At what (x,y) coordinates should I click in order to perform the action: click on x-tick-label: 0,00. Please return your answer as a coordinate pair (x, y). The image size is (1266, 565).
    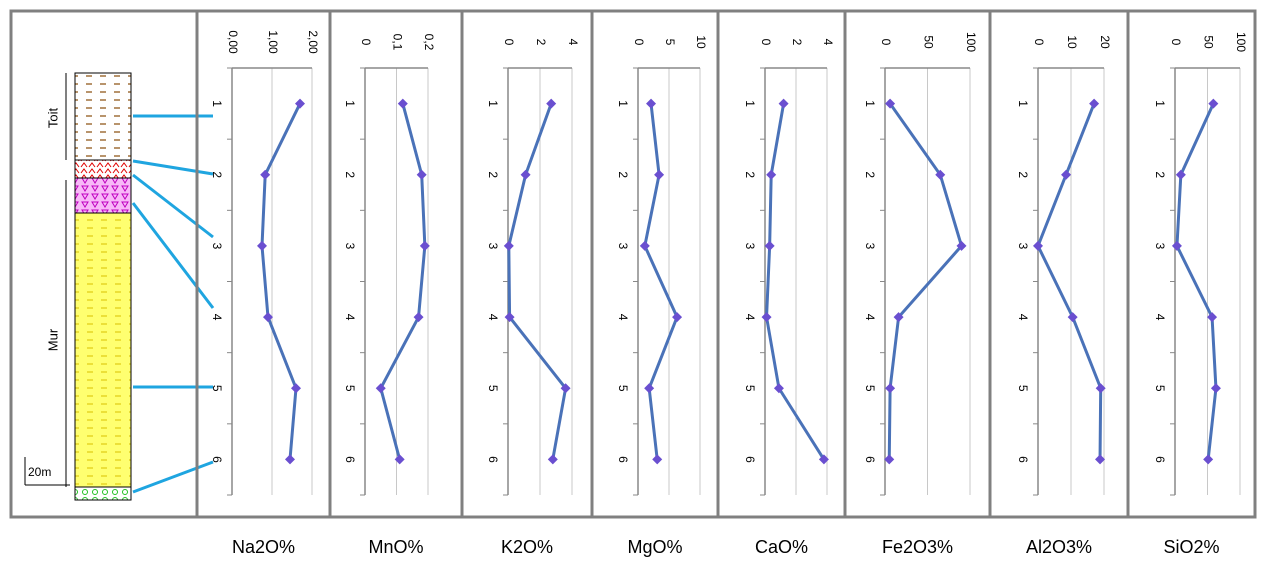
    Looking at the image, I should click on (233, 42).